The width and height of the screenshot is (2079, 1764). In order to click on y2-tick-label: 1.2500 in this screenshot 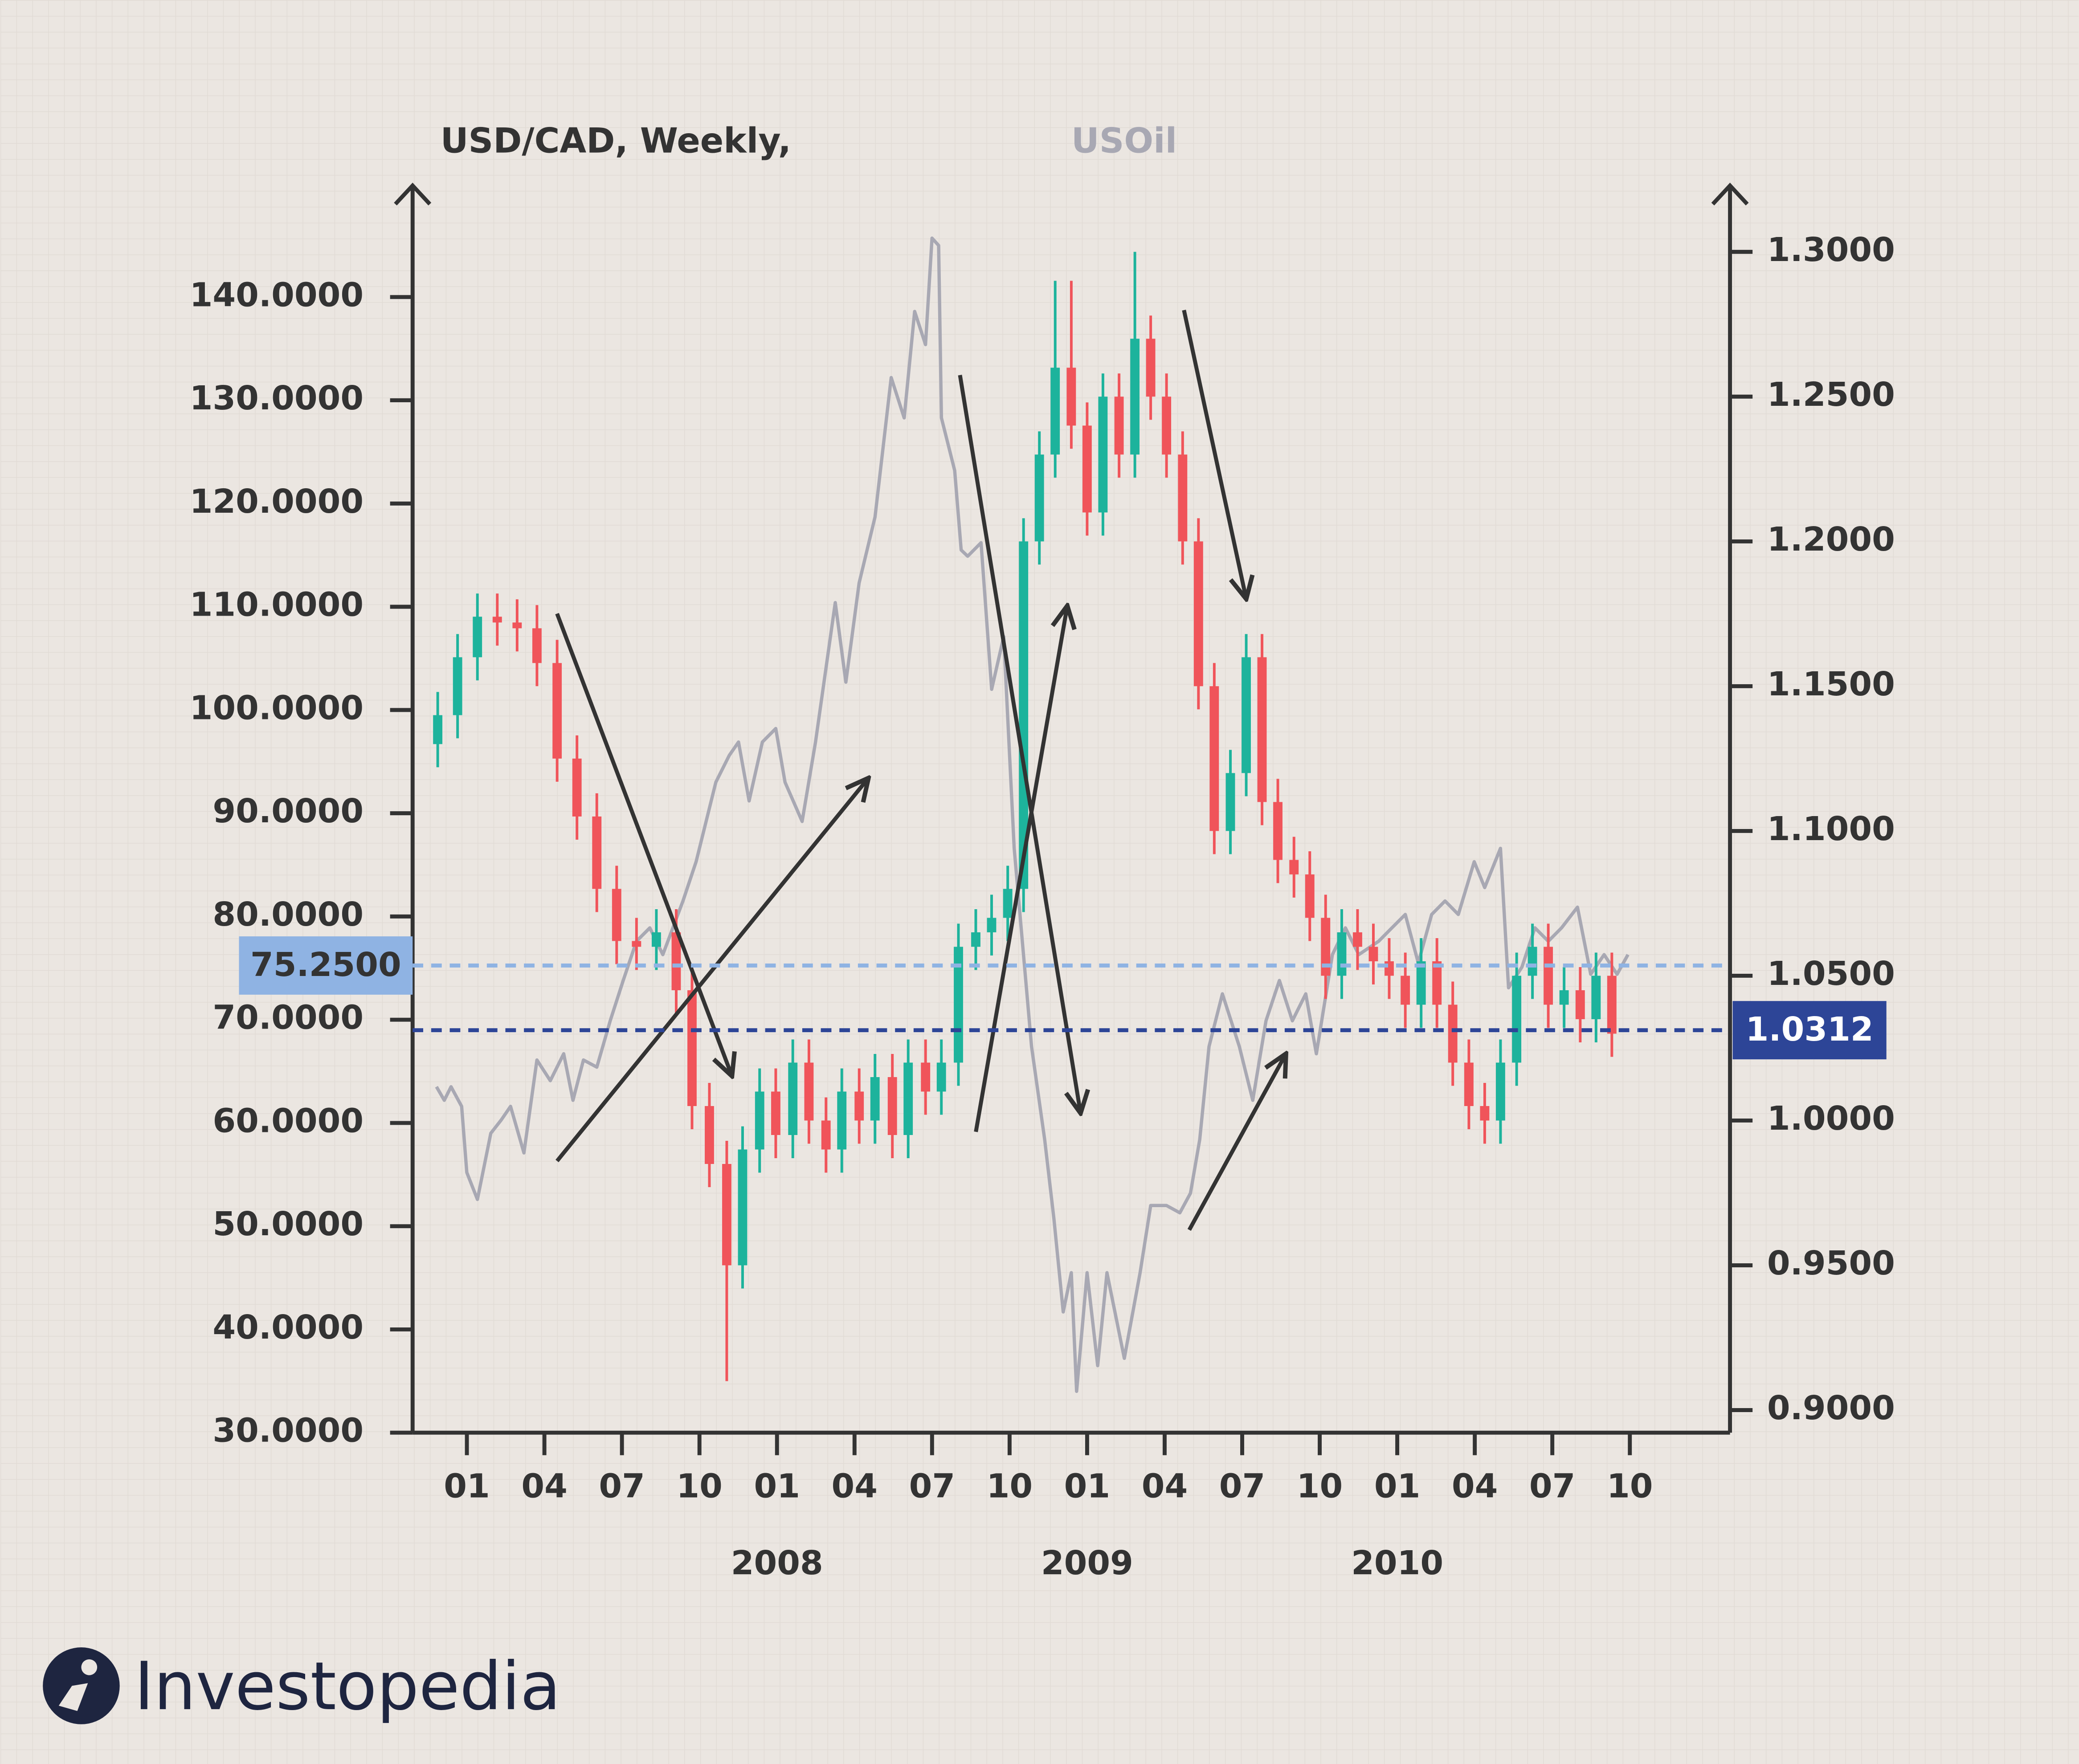, I will do `click(1831, 394)`.